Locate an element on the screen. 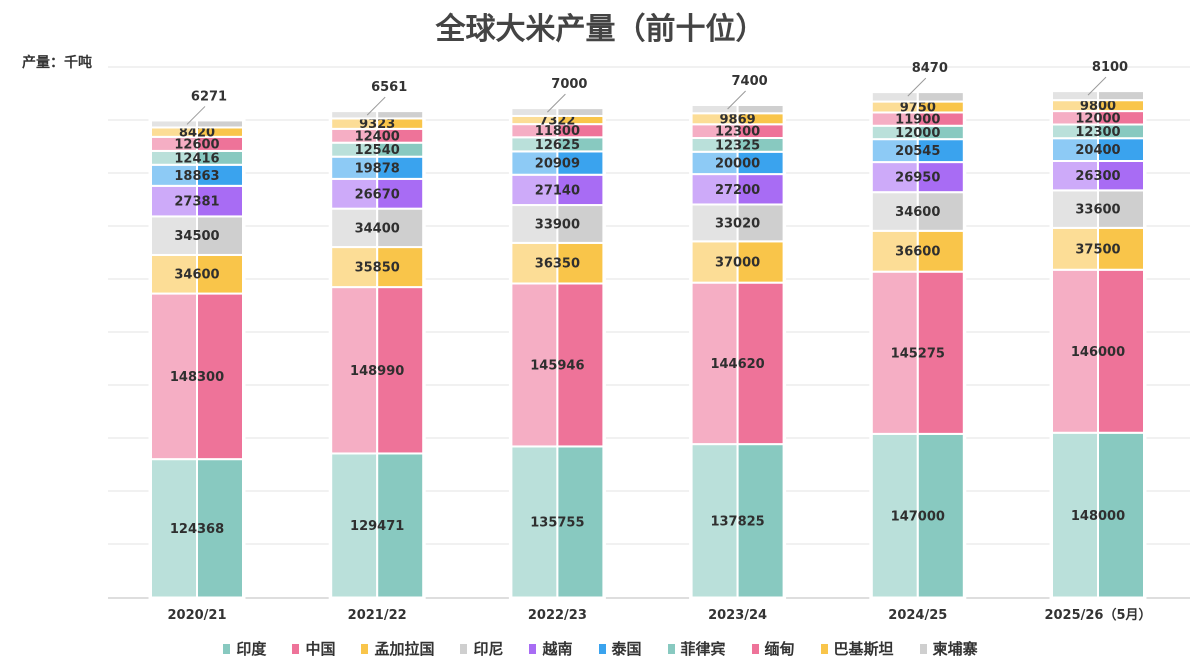 The height and width of the screenshot is (669, 1201). data-label: 26300 is located at coordinates (1097, 176).